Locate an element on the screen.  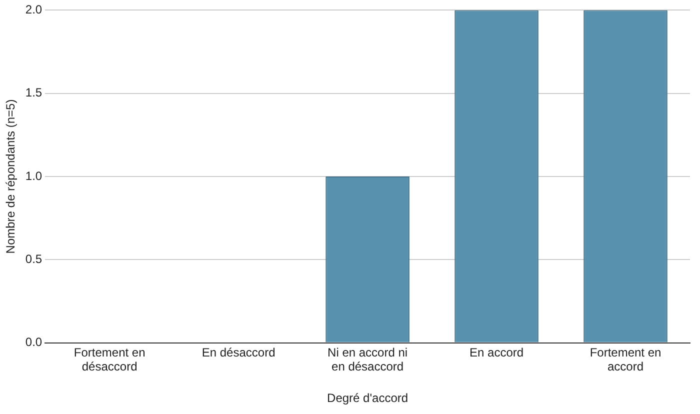
x-tick-label: En accord is located at coordinates (497, 352).